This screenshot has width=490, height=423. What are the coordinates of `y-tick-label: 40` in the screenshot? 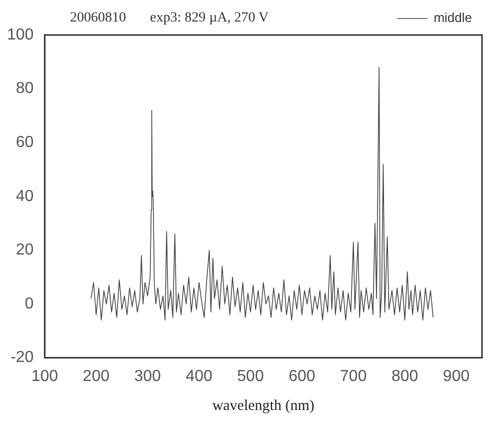 It's located at (25, 196).